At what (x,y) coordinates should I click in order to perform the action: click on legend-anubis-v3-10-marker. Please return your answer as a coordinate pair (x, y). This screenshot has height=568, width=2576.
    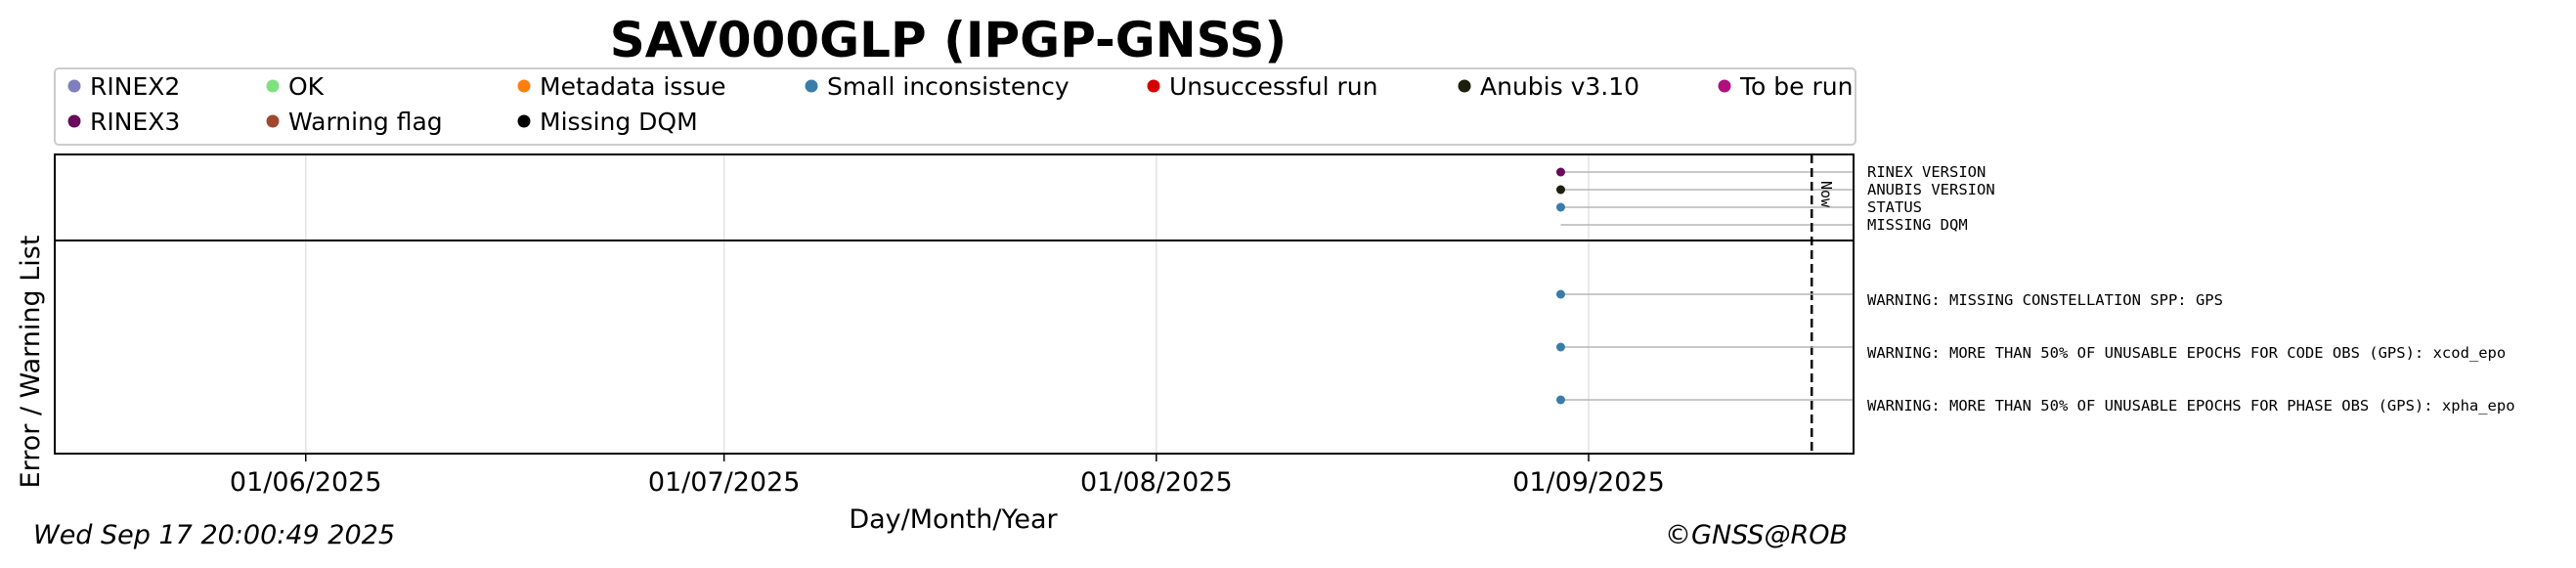
    Looking at the image, I should click on (1465, 86).